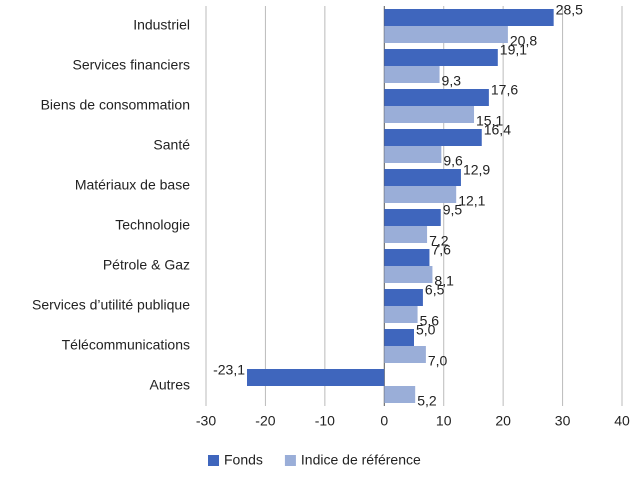 This screenshot has width=633, height=478. What do you see at coordinates (146, 265) in the screenshot?
I see `category-label: Pétrole & Gaz` at bounding box center [146, 265].